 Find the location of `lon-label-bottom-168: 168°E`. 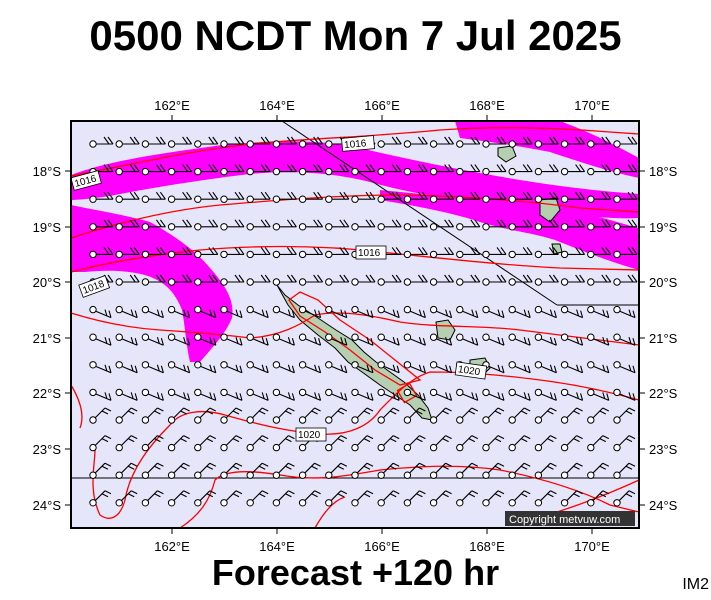

lon-label-bottom-168: 168°E is located at coordinates (487, 546).